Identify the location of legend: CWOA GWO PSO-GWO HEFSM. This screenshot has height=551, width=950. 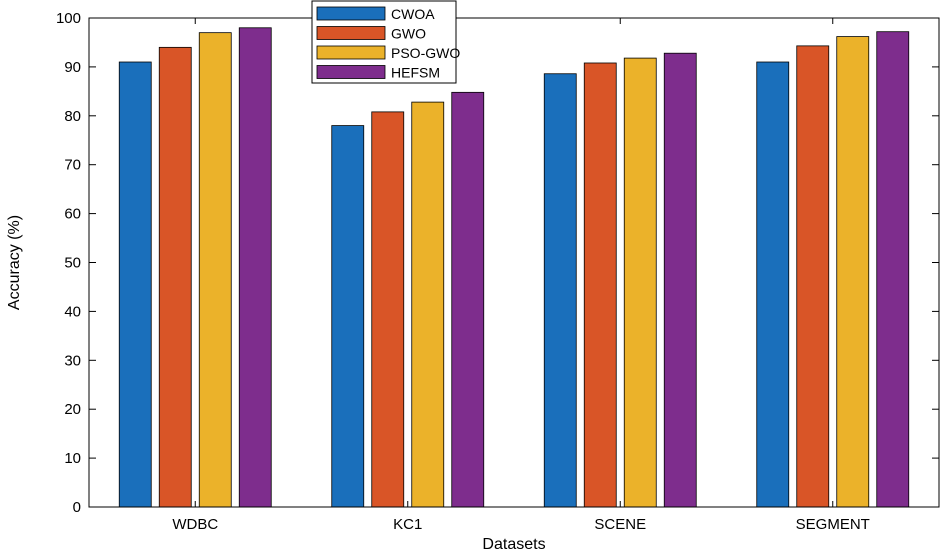
(385, 42).